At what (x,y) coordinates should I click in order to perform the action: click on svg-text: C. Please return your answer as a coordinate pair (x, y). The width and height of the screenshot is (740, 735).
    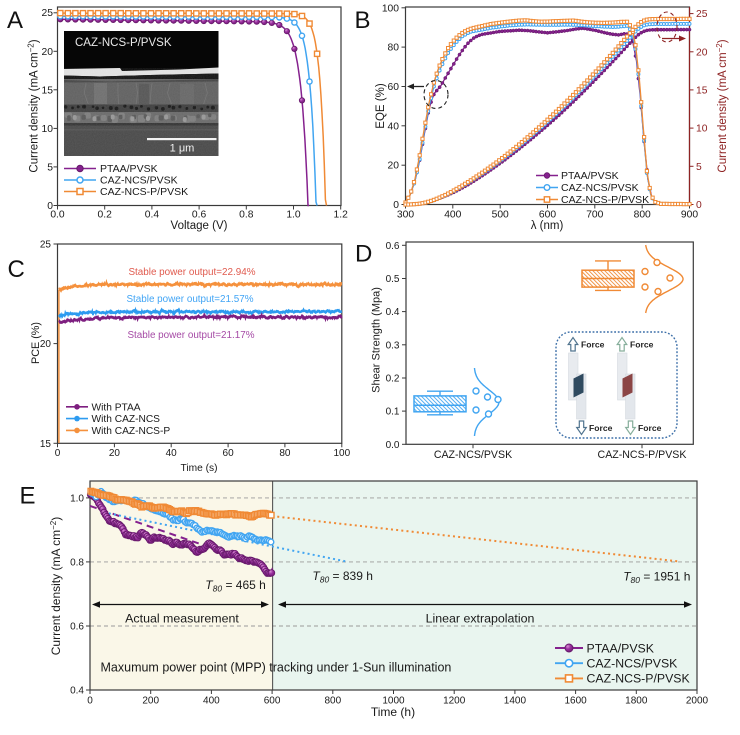
    Looking at the image, I should click on (16, 269).